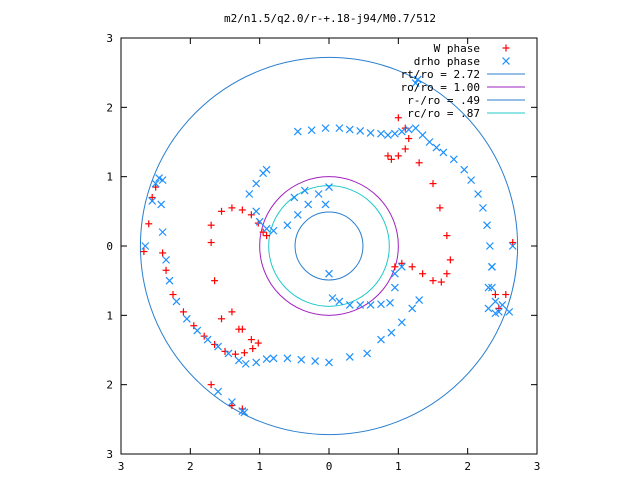 The height and width of the screenshot is (480, 640). What do you see at coordinates (398, 466) in the screenshot?
I see `xtick-label-4: 1` at bounding box center [398, 466].